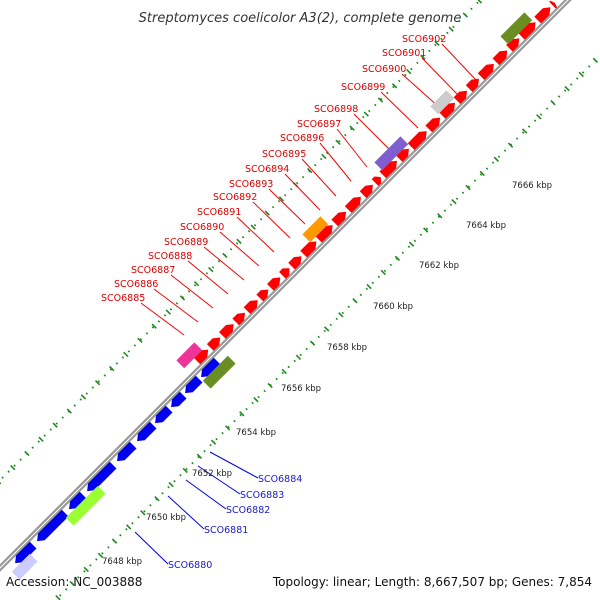 The image size is (600, 600). I want to click on gene-label-top: SCO6901, so click(404, 53).